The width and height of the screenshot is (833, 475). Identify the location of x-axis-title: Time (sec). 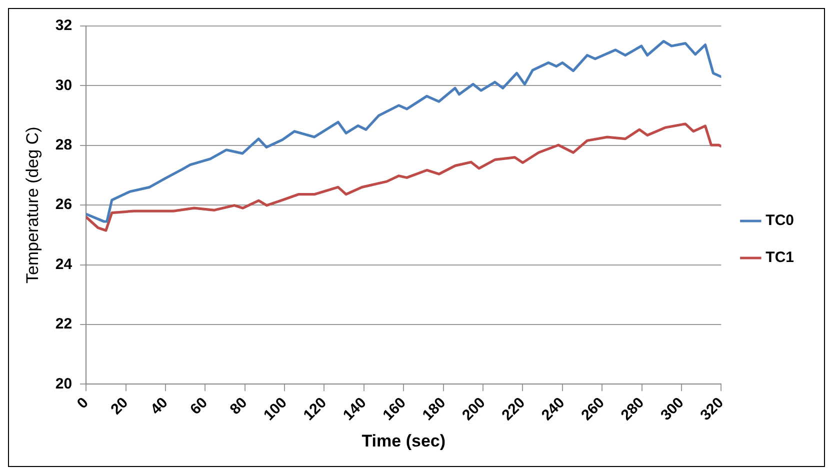
(404, 440).